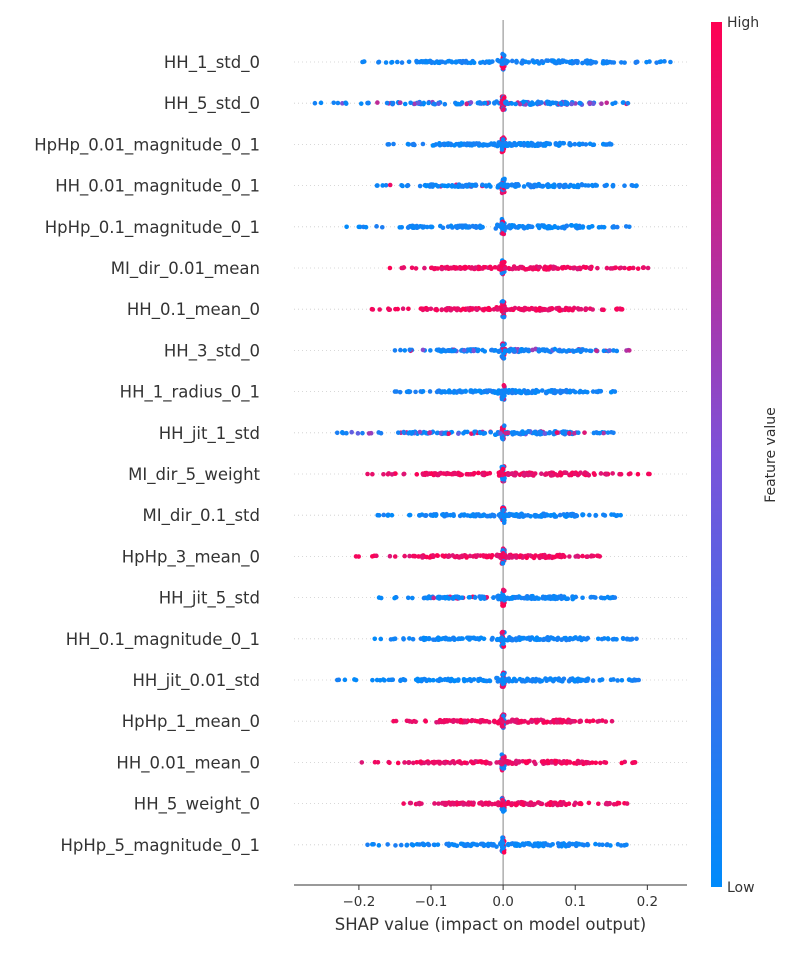 The image size is (800, 955). What do you see at coordinates (212, 351) in the screenshot?
I see `feature-label: HH_3_std_0` at bounding box center [212, 351].